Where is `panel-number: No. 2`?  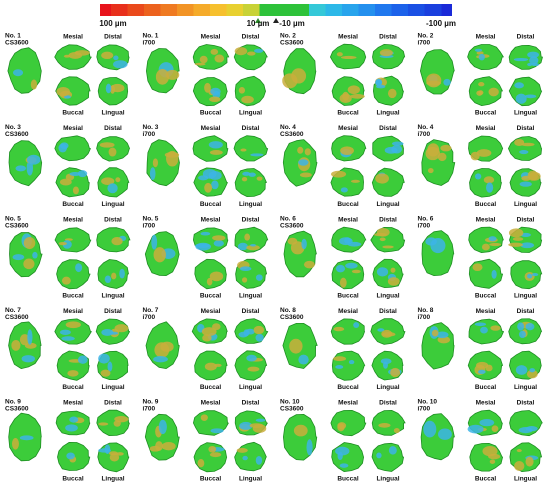
panel-number: No. 2 is located at coordinates (426, 36).